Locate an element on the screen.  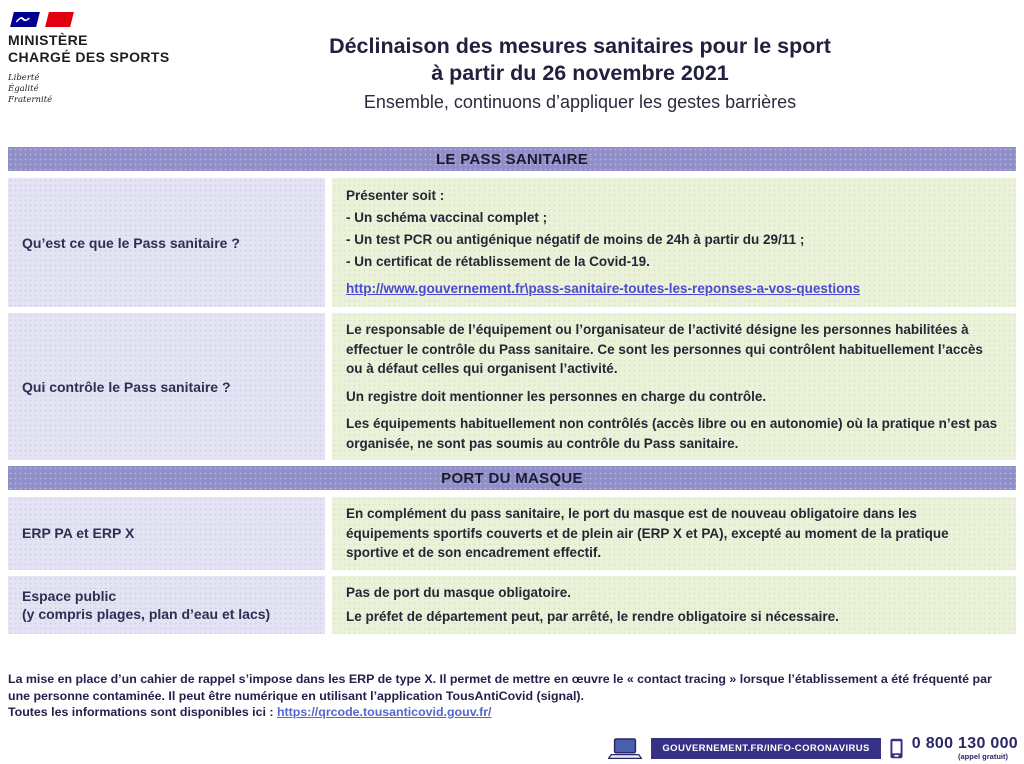
ministry-name: MINISTÈRE CHARGÉ DES SPORTS is located at coordinates (98, 49).